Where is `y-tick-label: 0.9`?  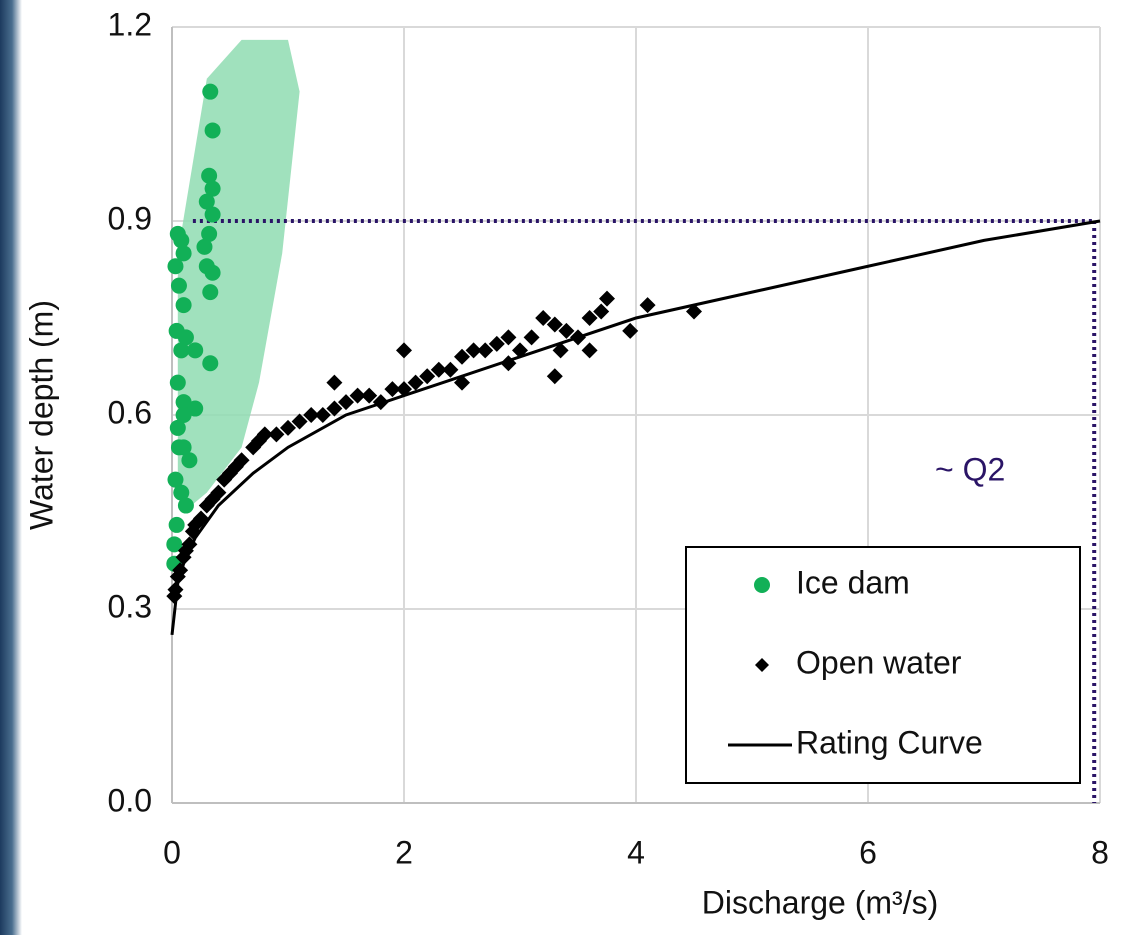
y-tick-label: 0.9 is located at coordinates (130, 218).